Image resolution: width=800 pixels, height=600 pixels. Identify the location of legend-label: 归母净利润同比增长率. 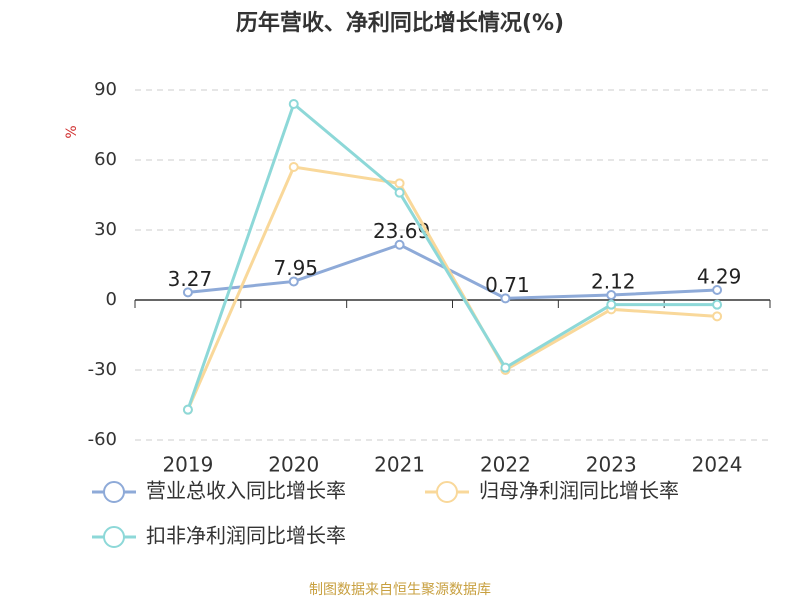
(579, 491).